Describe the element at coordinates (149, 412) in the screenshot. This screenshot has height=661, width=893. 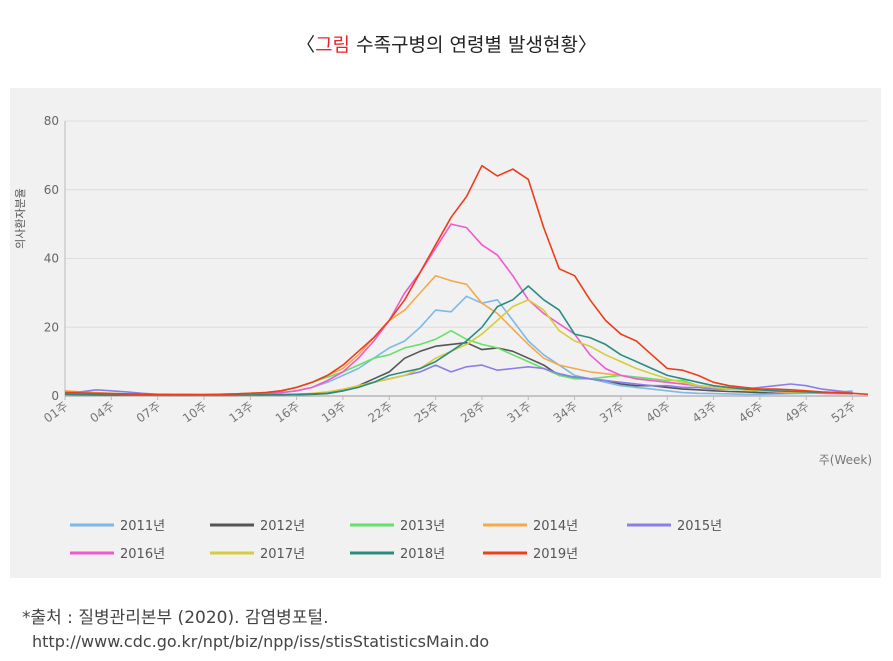
I see `x-tick-label: 07주` at that location.